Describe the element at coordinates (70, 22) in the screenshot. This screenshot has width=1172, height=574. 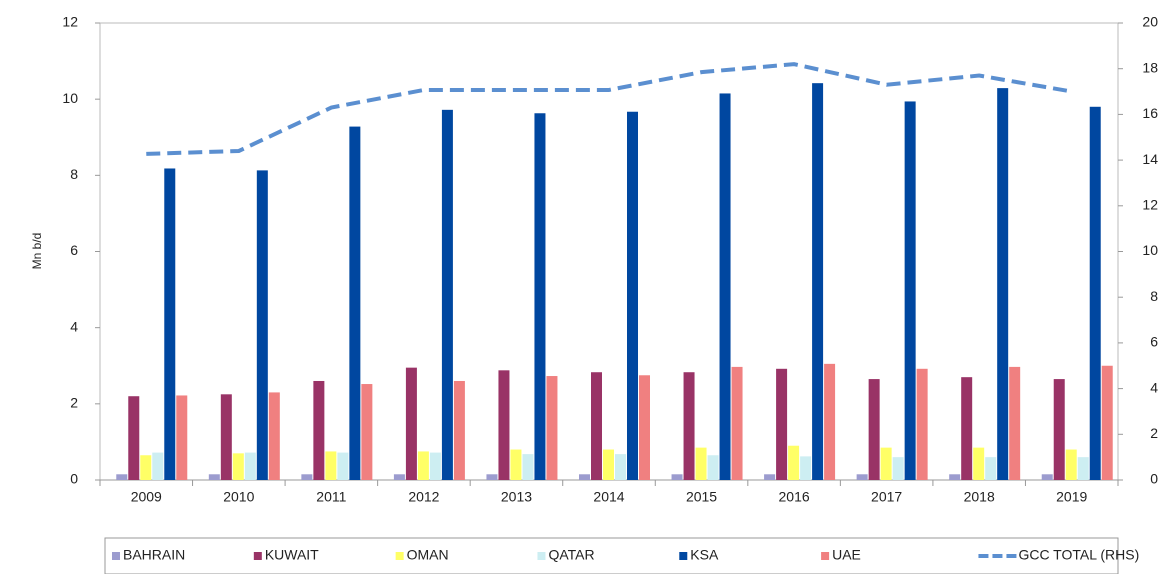
I see `y-tick-label: 12` at that location.